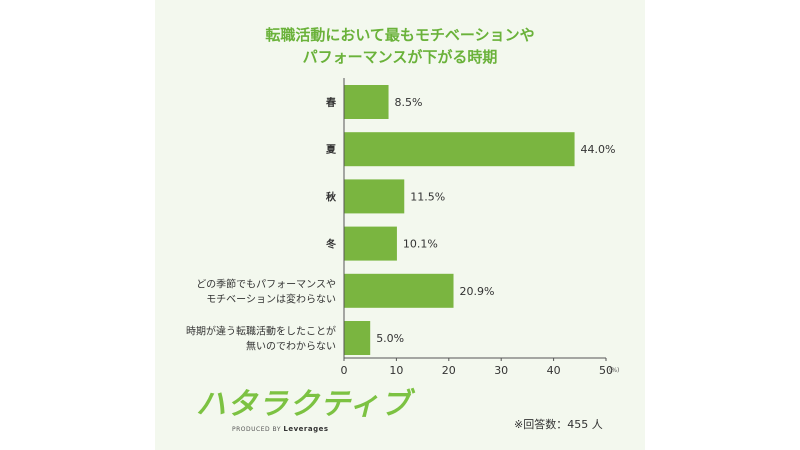  I want to click on category-label: 無いのでわからない, so click(291, 346).